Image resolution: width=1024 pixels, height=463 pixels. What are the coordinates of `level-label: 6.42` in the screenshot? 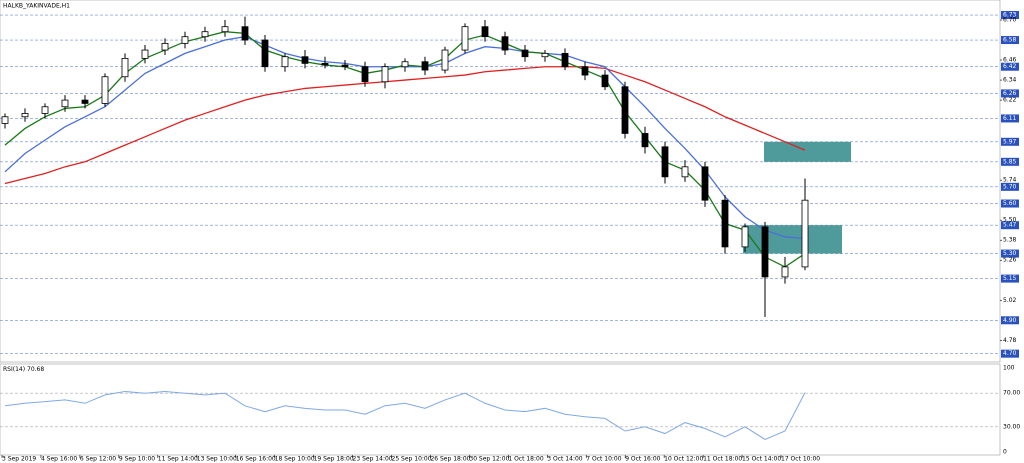 It's located at (1010, 66).